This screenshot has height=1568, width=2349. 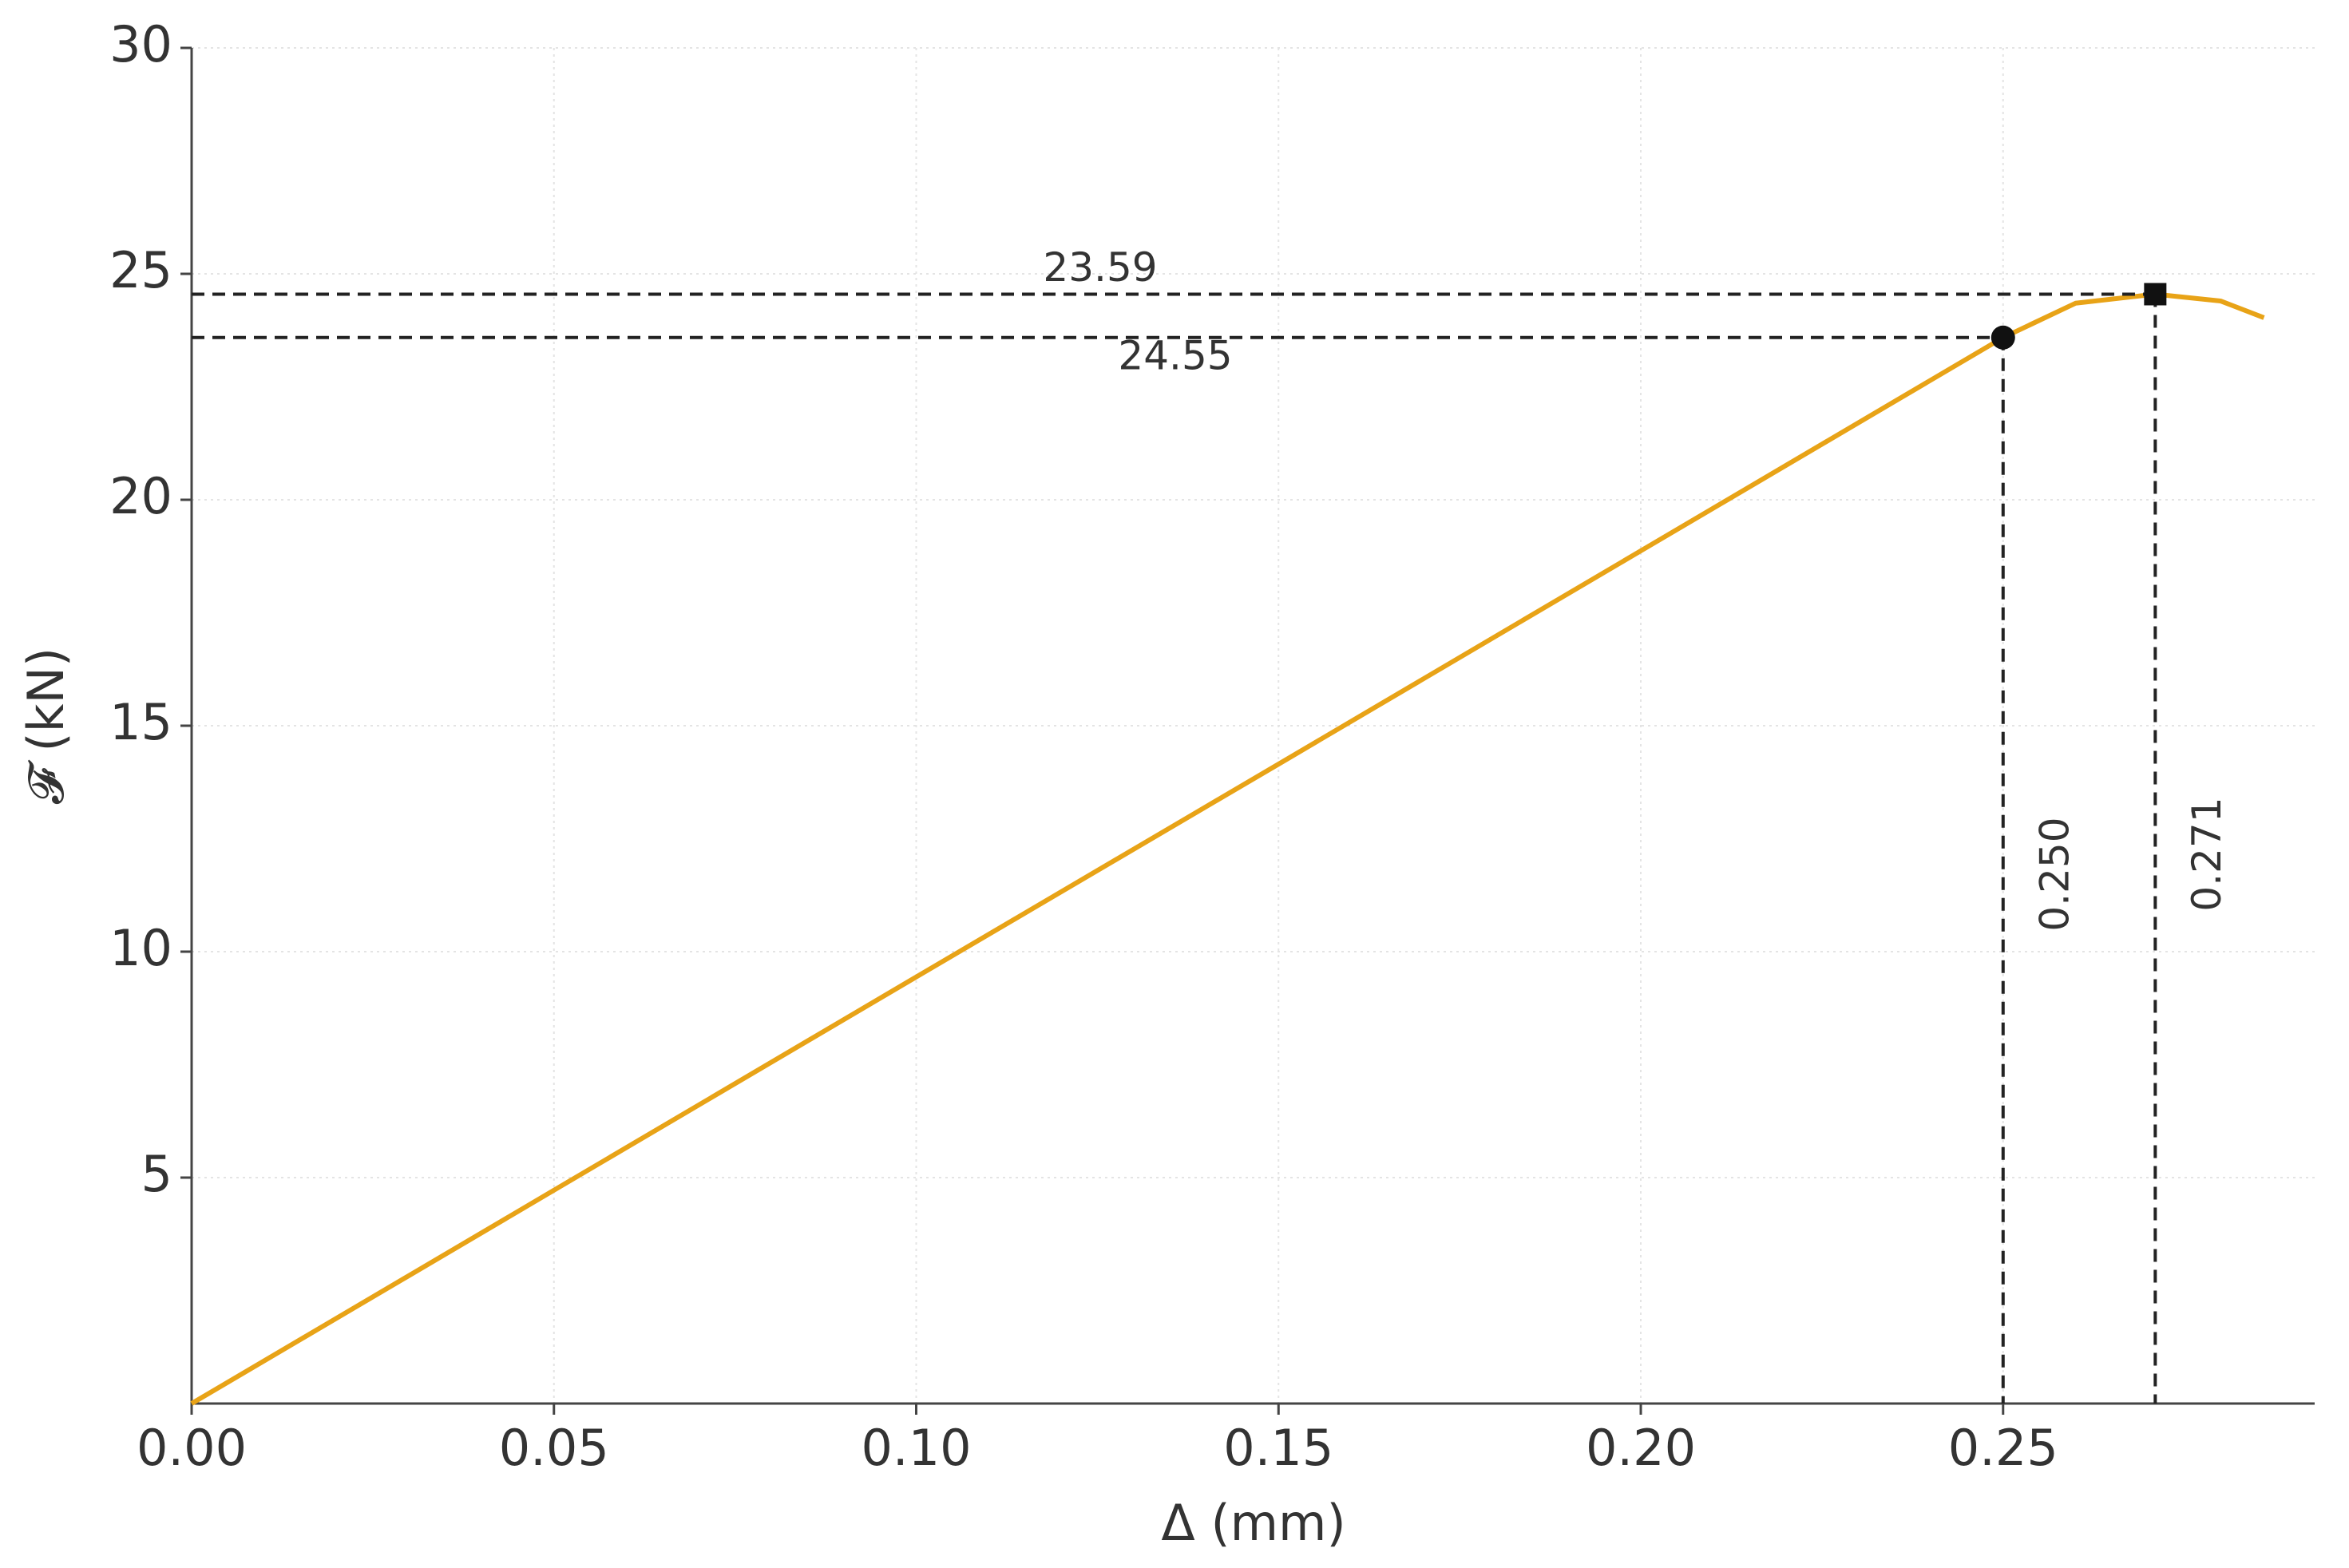 I want to click on y-axis-label: 𝓕 (kN), so click(x=46, y=726).